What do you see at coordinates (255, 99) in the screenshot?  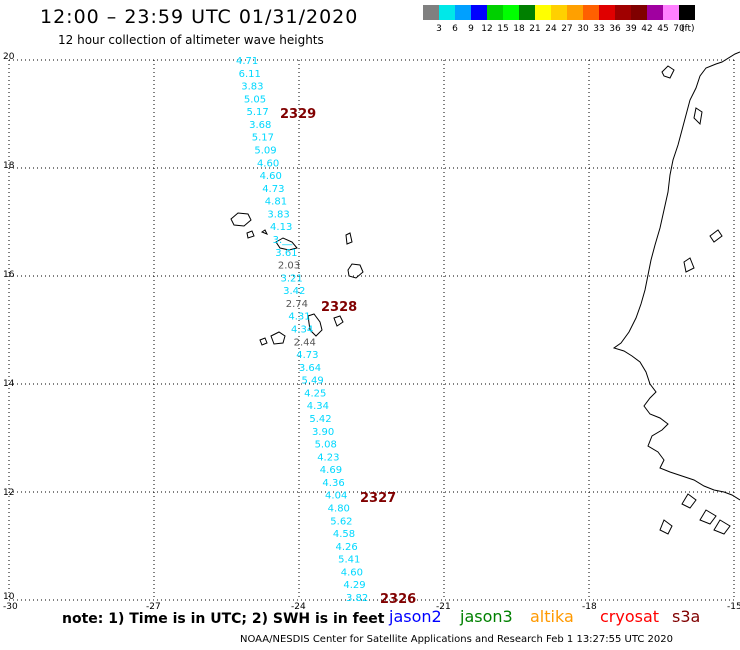 I see `swh-value-label: 5.05` at bounding box center [255, 99].